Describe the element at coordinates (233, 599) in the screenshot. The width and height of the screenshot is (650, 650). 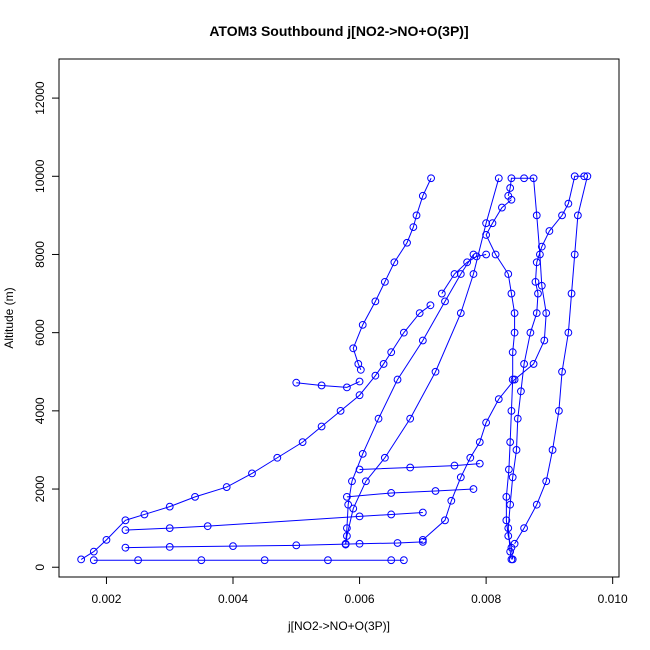
I see `x-tick-label: 0.004` at that location.